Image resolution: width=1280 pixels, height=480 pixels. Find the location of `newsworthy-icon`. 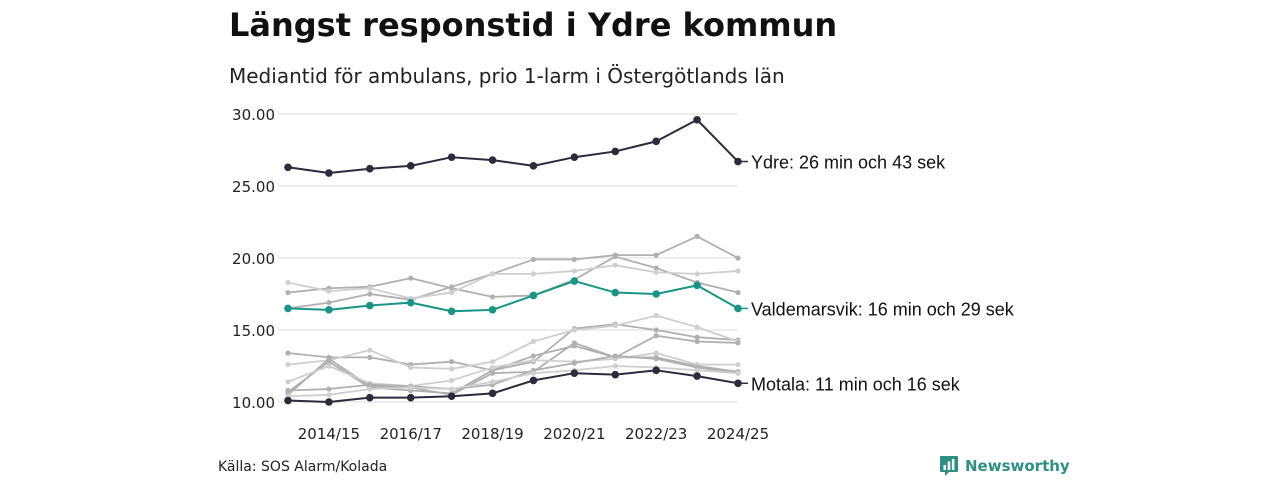

newsworthy-icon is located at coordinates (949, 466).